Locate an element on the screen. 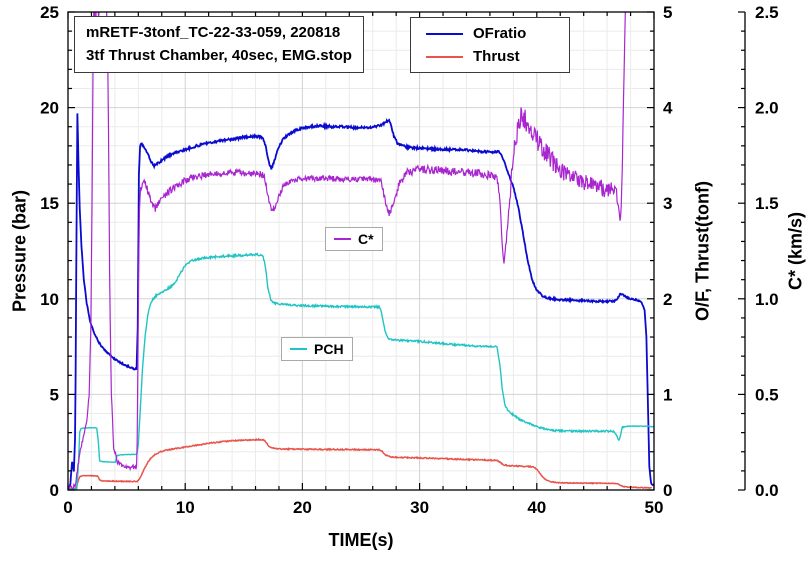 The height and width of the screenshot is (566, 810). ofratio-line-swatch is located at coordinates (444, 33).